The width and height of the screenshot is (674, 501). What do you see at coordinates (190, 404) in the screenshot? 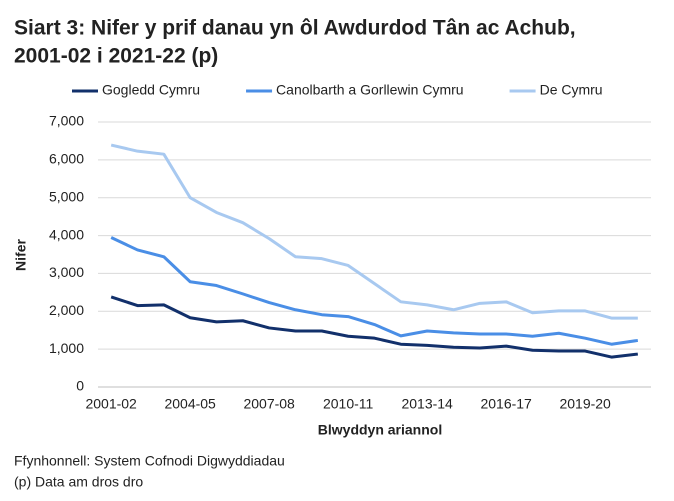
I see `x-tick-label: 2004-05` at bounding box center [190, 404].